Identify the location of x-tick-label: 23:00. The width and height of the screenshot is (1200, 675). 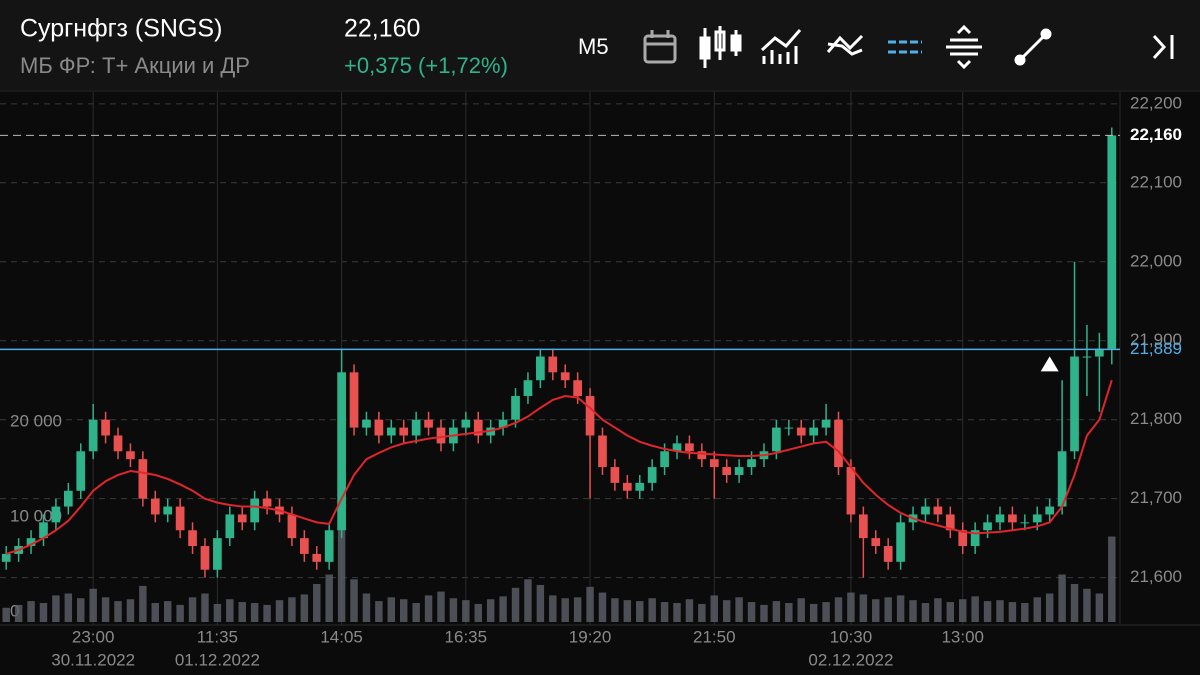
(93, 636).